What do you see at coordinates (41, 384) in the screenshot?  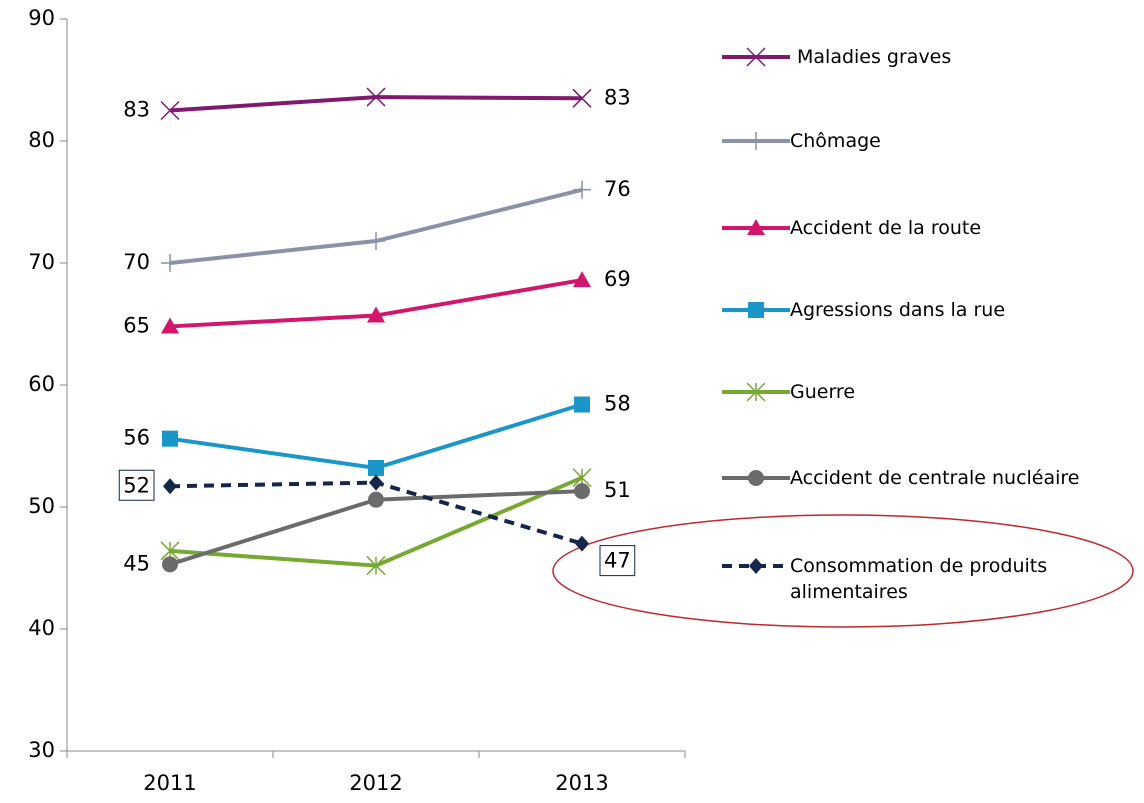 I see `y-tick-label: 60` at bounding box center [41, 384].